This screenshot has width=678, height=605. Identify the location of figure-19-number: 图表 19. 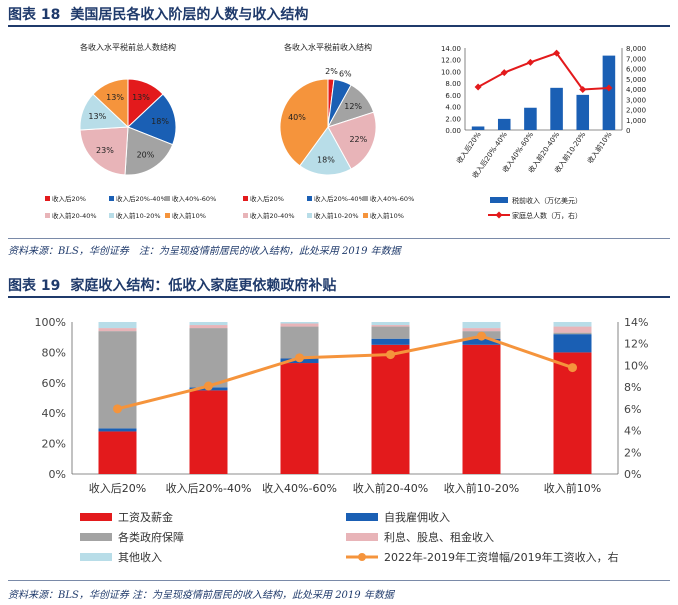
(34, 286).